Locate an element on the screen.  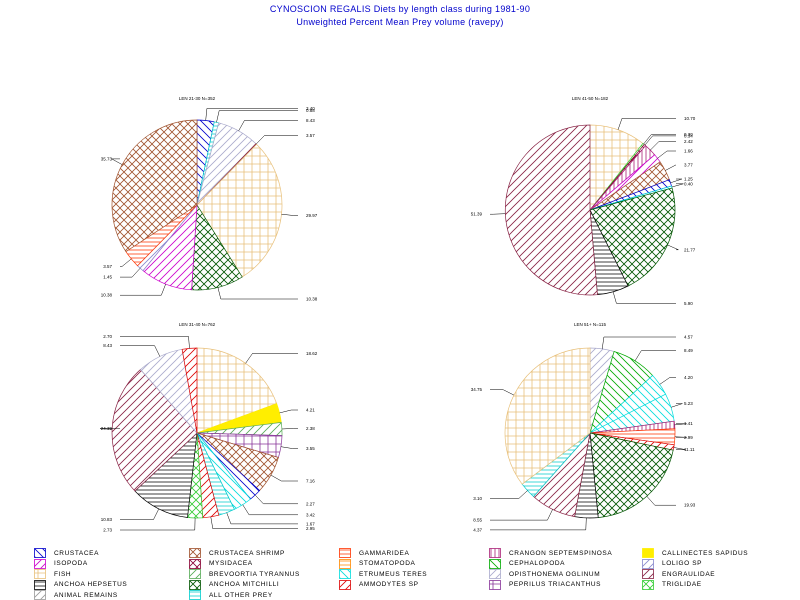
slice-value-label: 4.20 is located at coordinates (688, 377).